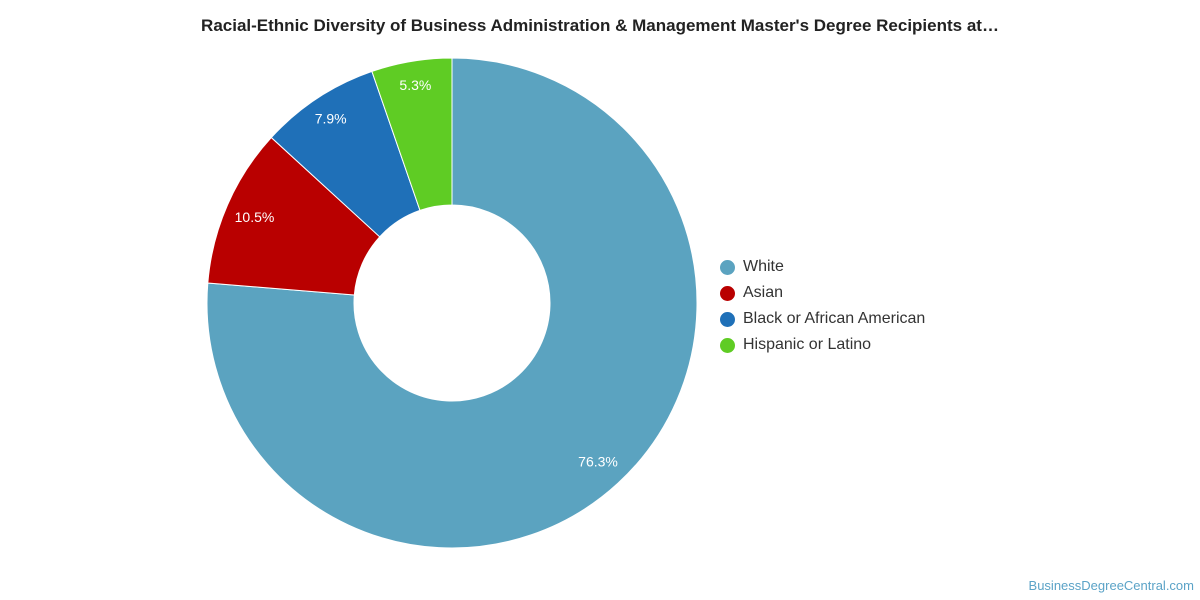 The height and width of the screenshot is (600, 1200). Describe the element at coordinates (598, 461) in the screenshot. I see `slice-label-white: 76.3%` at that location.